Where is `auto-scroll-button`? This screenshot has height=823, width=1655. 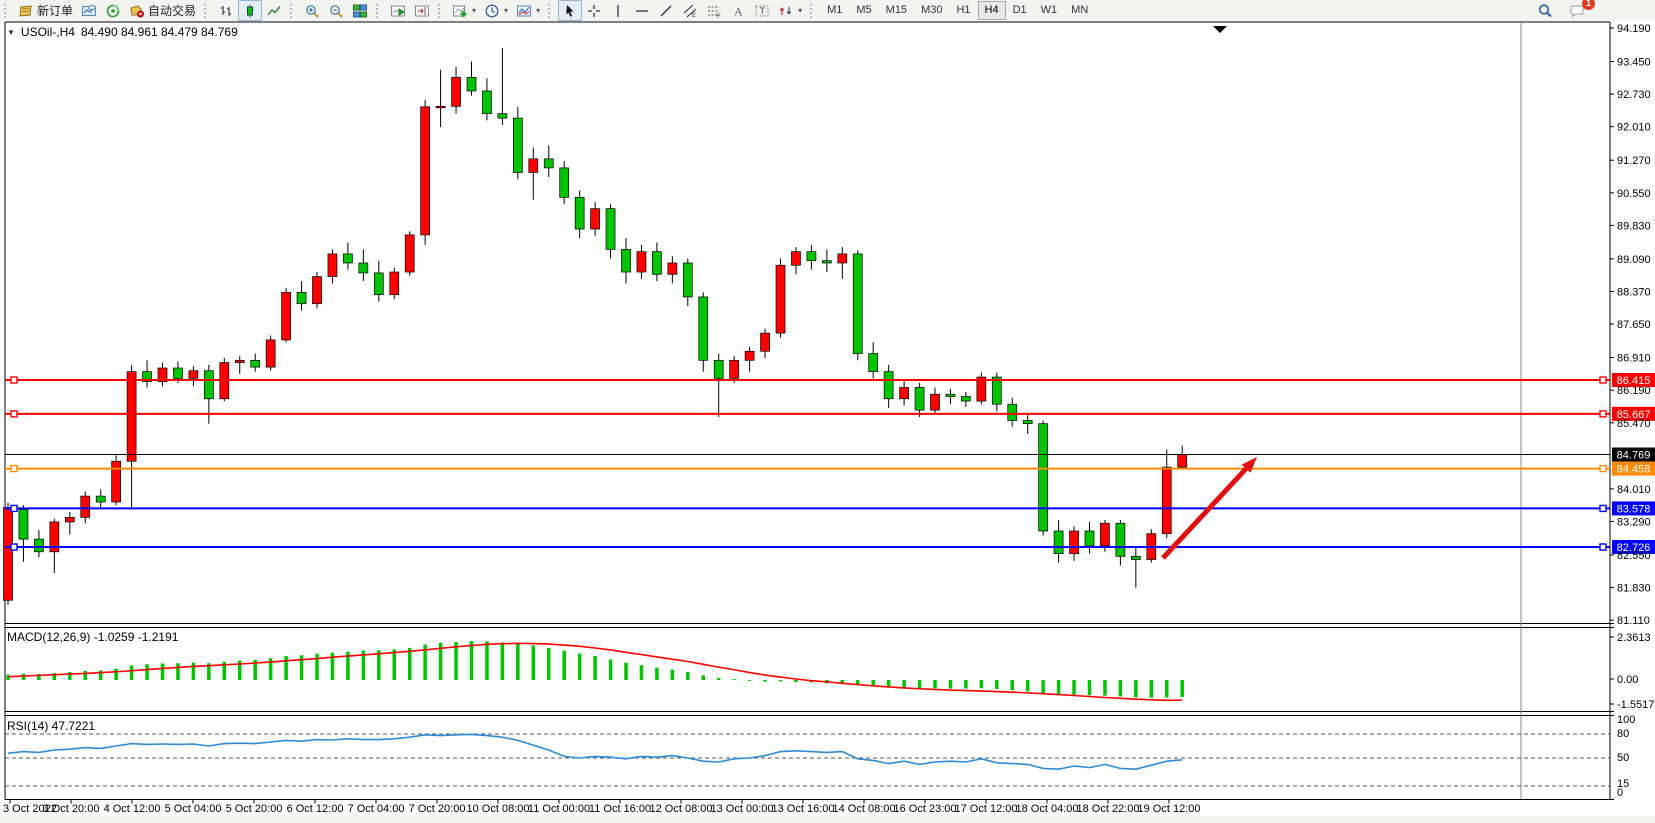
auto-scroll-button is located at coordinates (398, 10).